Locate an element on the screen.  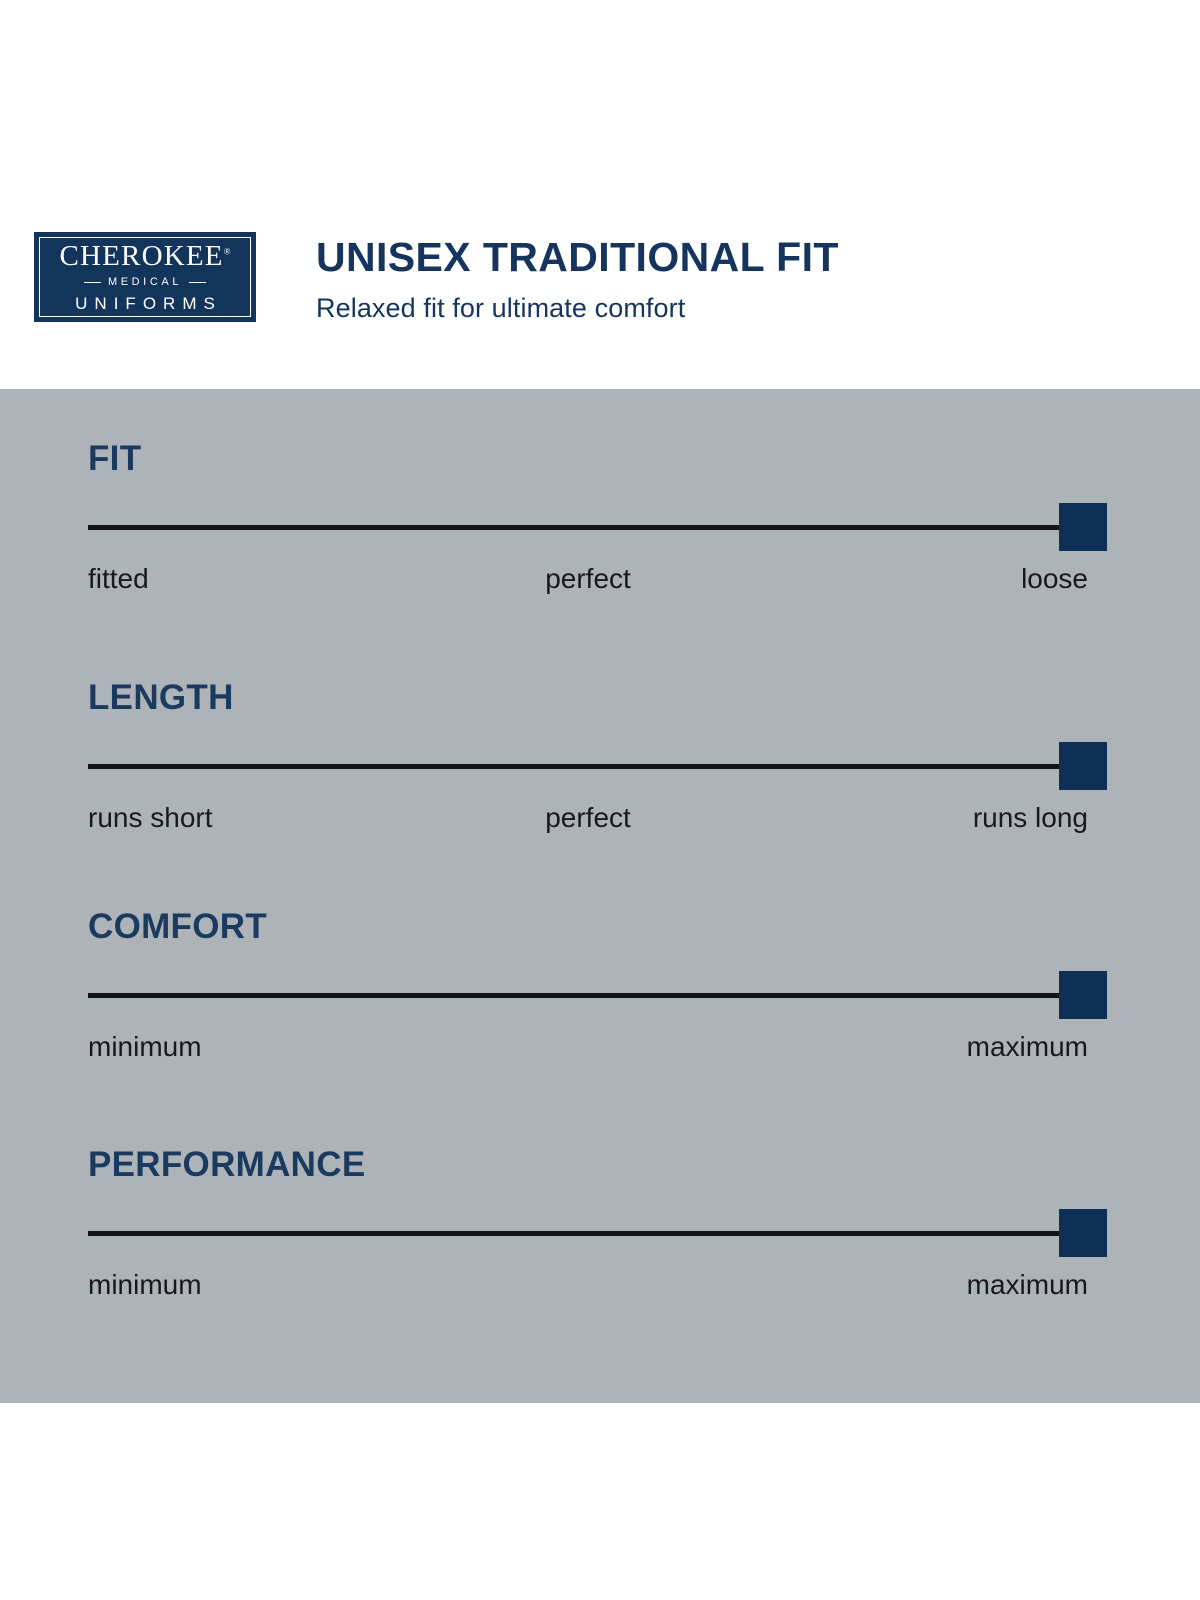
scale-label-mid-length: perfect is located at coordinates (588, 817).